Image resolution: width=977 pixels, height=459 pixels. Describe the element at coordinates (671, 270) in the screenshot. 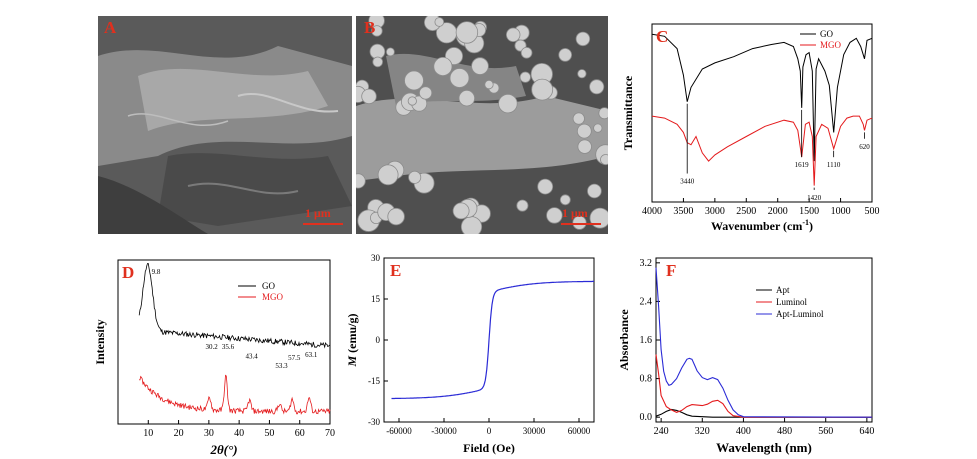

I see `panel-label: F` at that location.